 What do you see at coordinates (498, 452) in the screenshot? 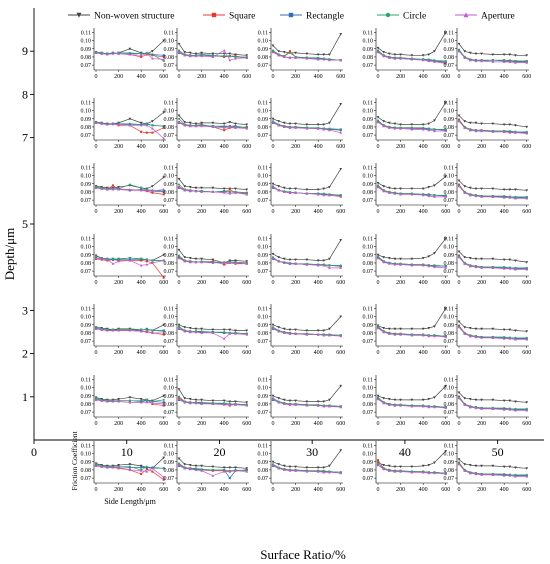
I see `x-tick-label: 50` at bounding box center [498, 452].